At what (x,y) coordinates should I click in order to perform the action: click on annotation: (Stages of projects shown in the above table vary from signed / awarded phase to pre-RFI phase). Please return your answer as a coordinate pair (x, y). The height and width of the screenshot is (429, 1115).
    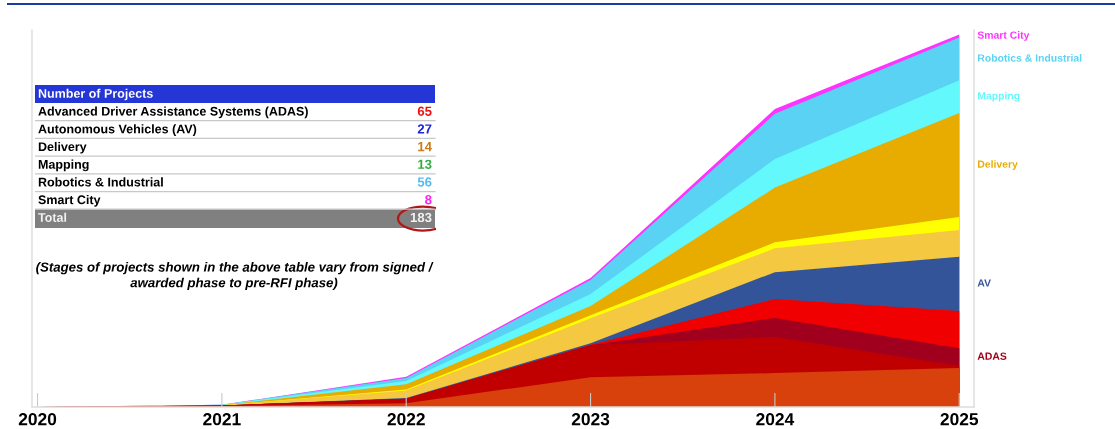
    Looking at the image, I should click on (235, 276).